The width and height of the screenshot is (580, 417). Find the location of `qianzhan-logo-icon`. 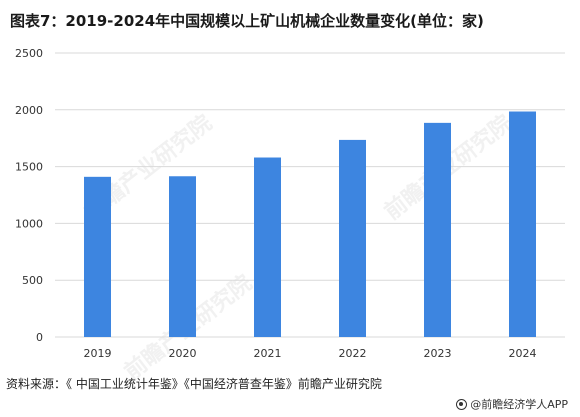

qianzhan-logo-icon is located at coordinates (462, 404).